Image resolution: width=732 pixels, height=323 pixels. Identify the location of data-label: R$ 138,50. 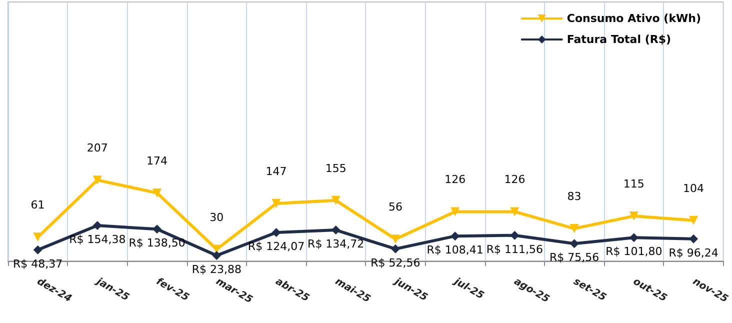
(157, 243).